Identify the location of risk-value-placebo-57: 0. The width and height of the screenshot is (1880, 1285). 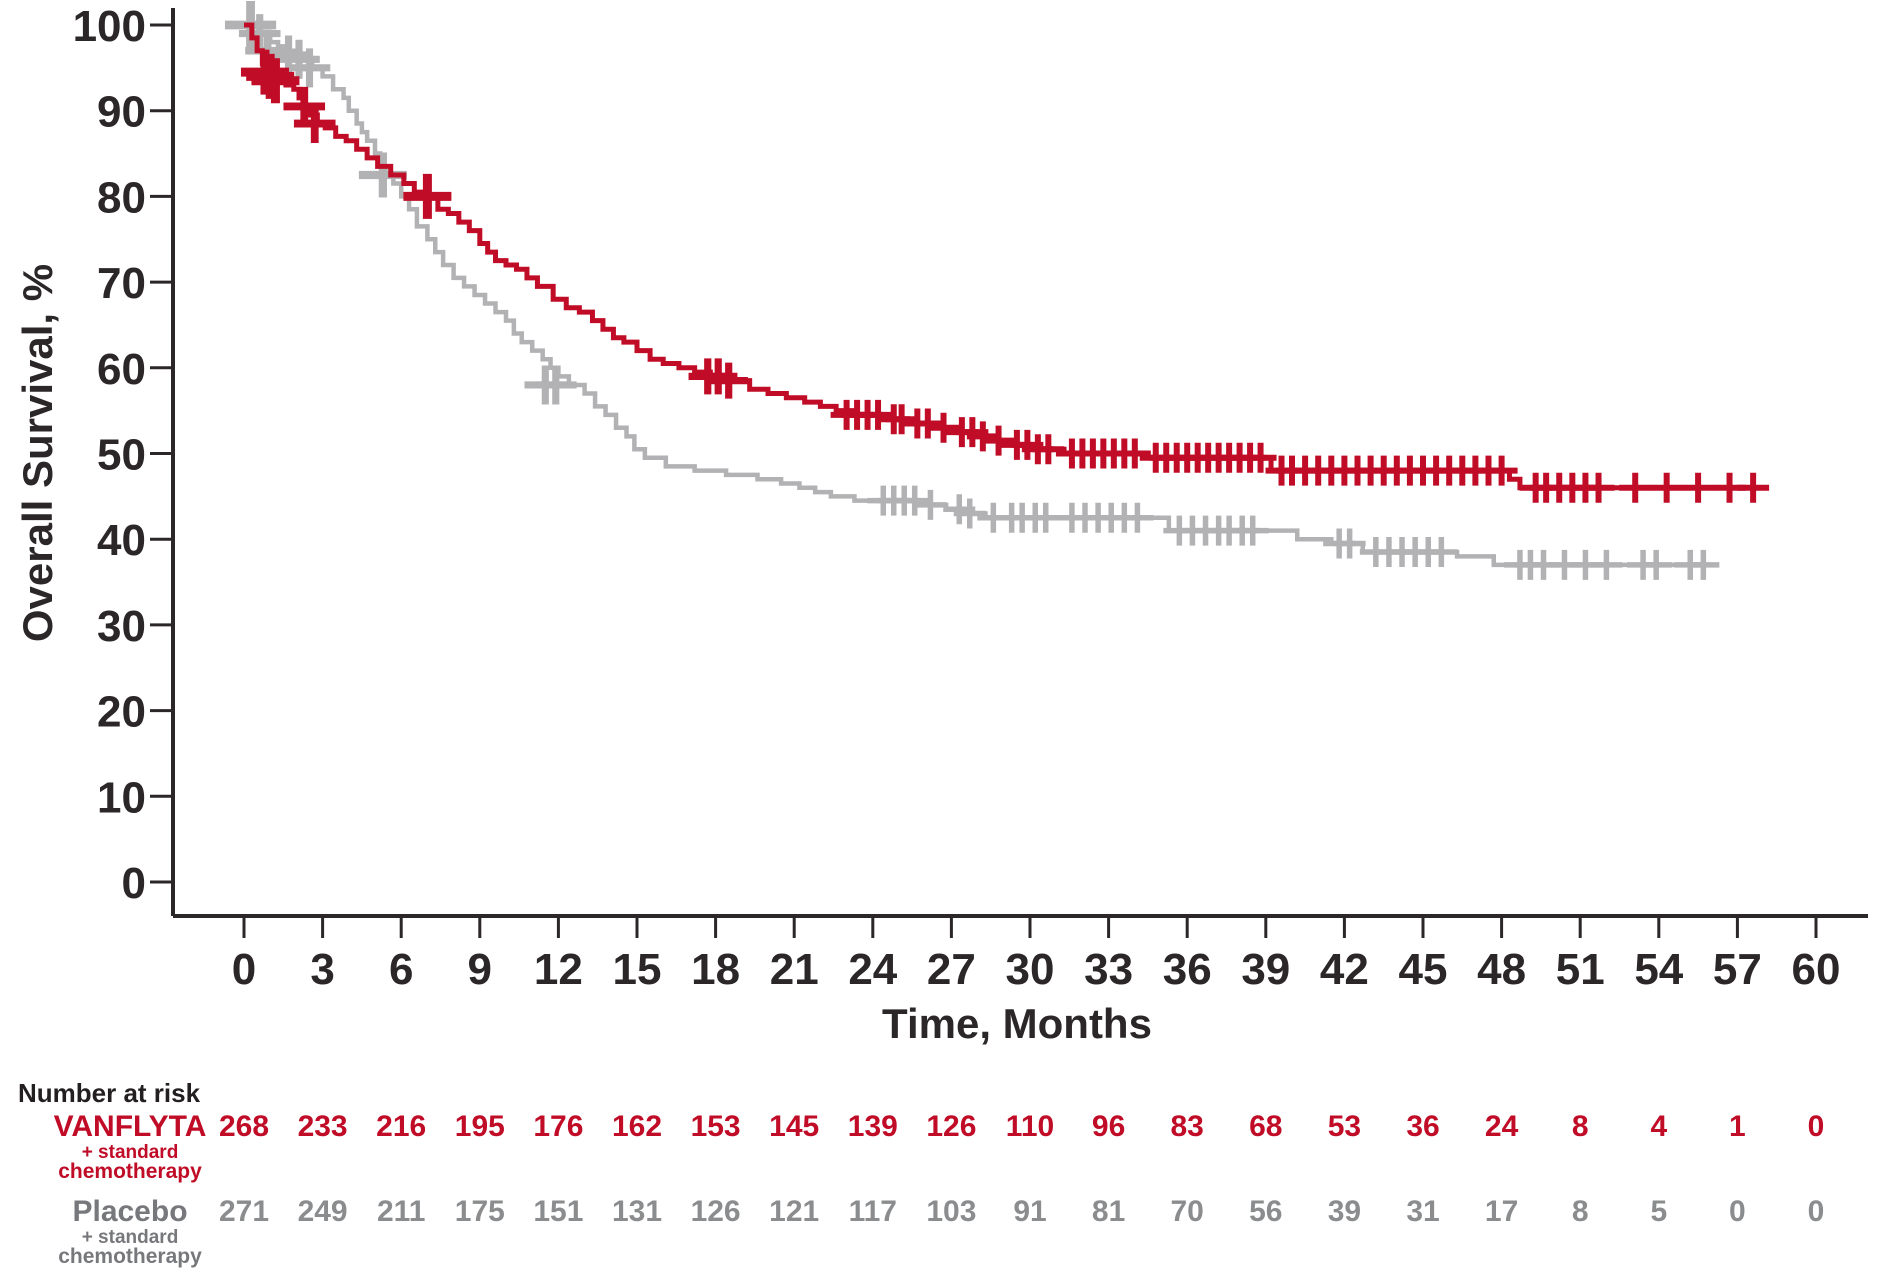
(1737, 1211).